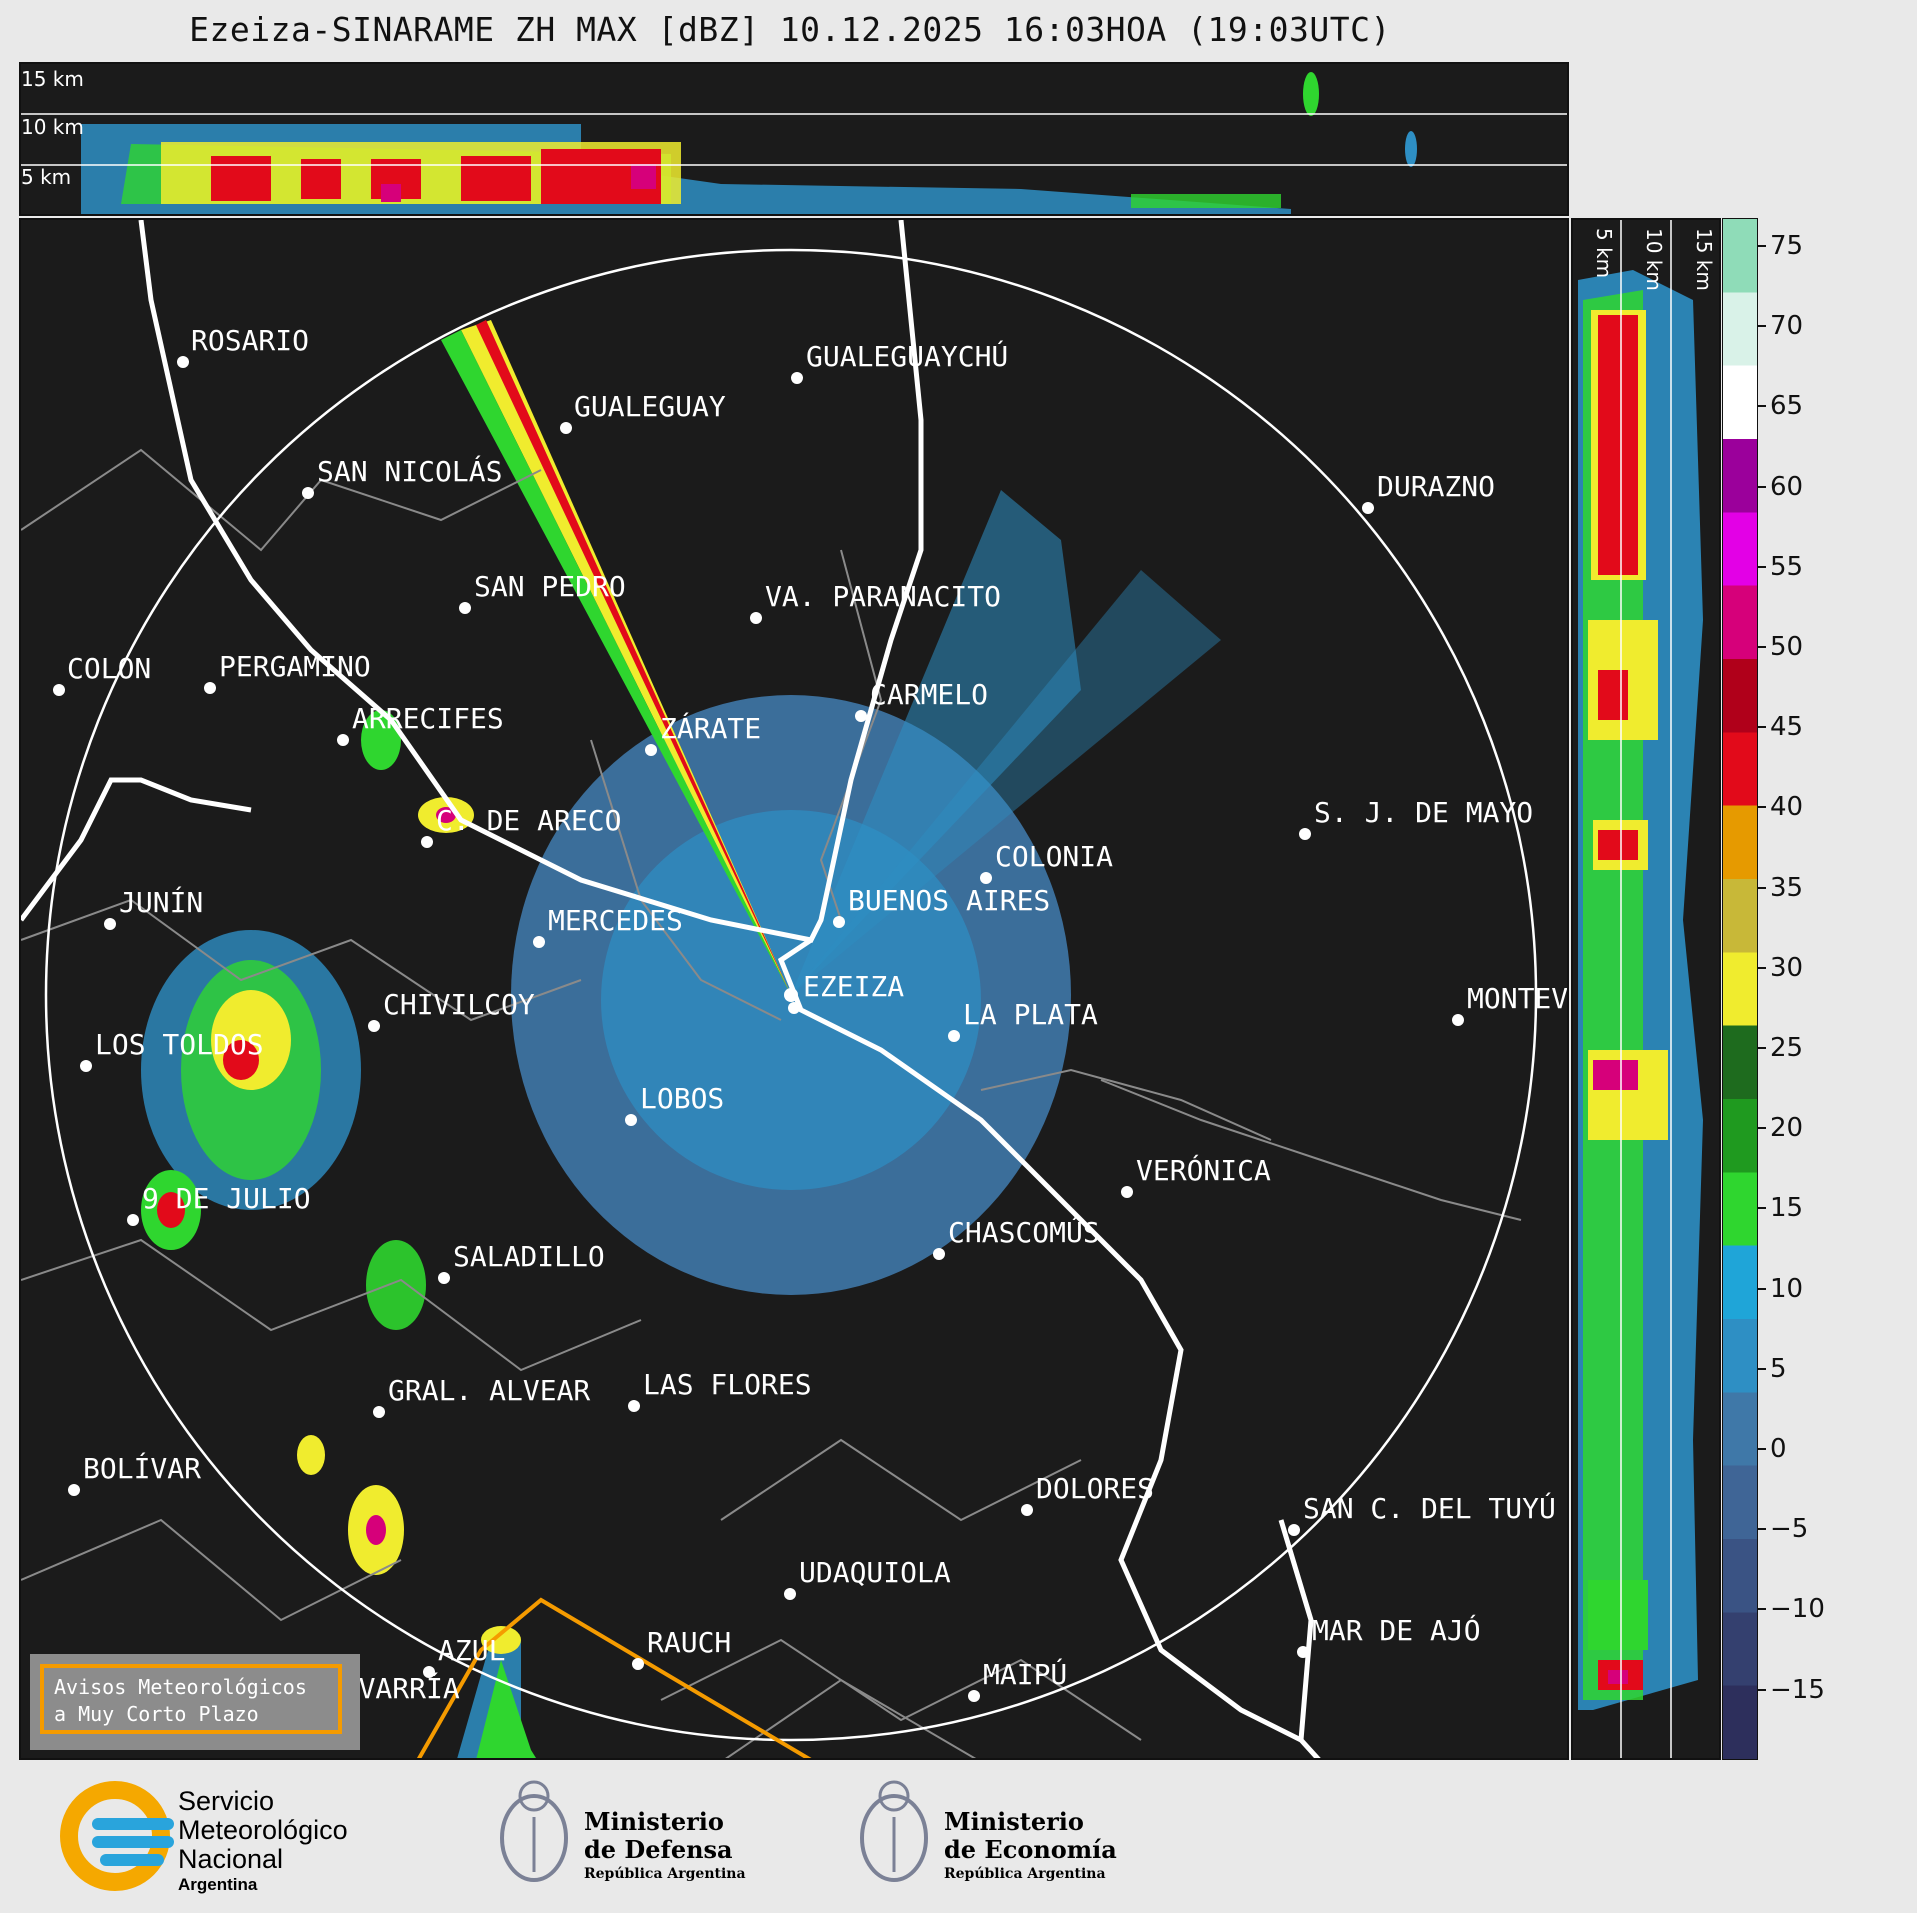 Image resolution: width=1917 pixels, height=1913 pixels. What do you see at coordinates (665, 1874) in the screenshot?
I see `defensa-line3: República Argentina` at bounding box center [665, 1874].